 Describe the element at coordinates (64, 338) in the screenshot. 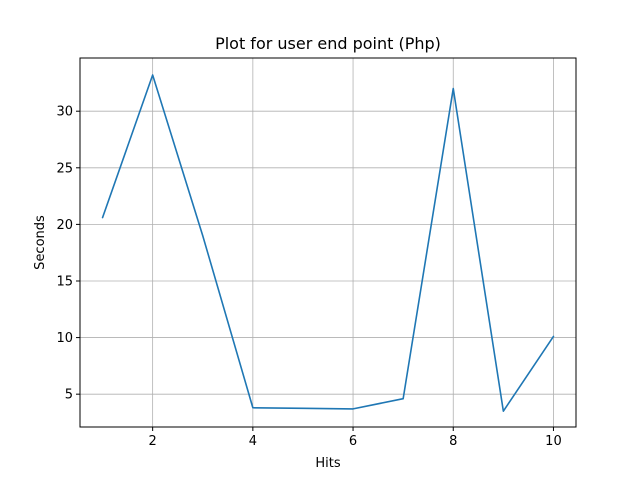

I see `y-tick-label: 10` at that location.